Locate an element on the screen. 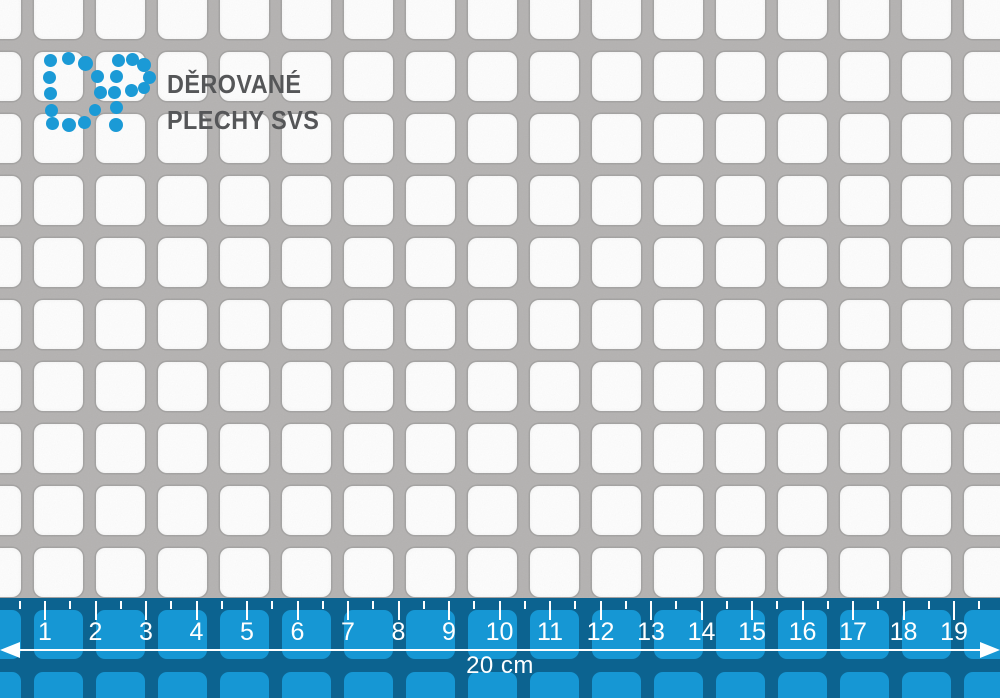 This screenshot has height=698, width=1000. ruler-number: 4 is located at coordinates (196, 632).